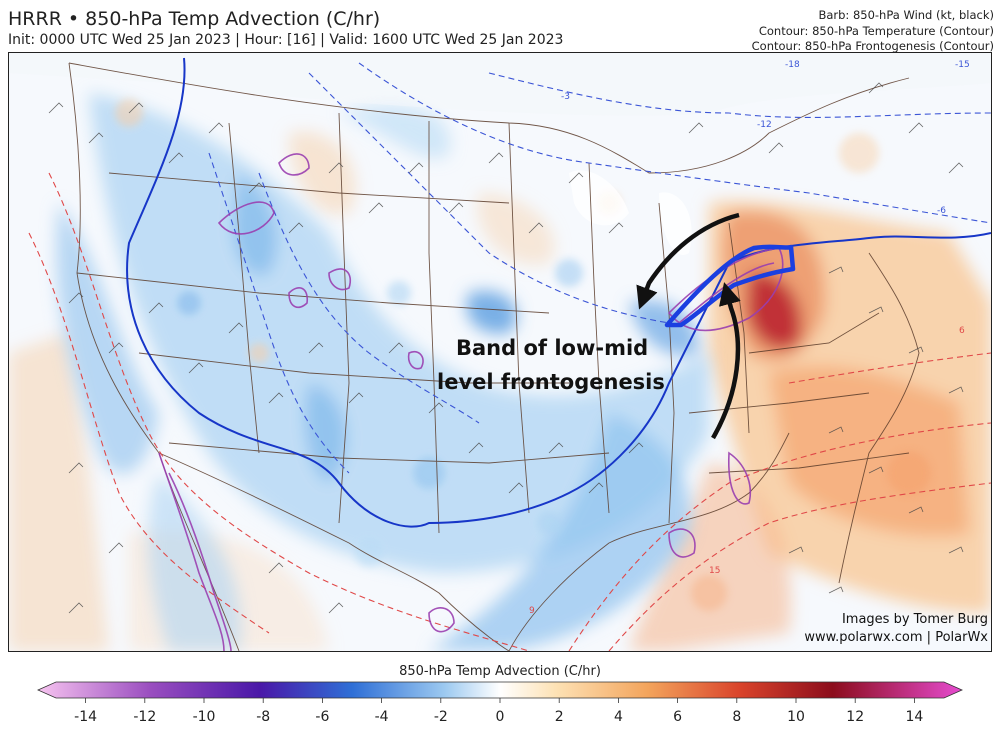  I want to click on arrow-northward, so click(726, 361).